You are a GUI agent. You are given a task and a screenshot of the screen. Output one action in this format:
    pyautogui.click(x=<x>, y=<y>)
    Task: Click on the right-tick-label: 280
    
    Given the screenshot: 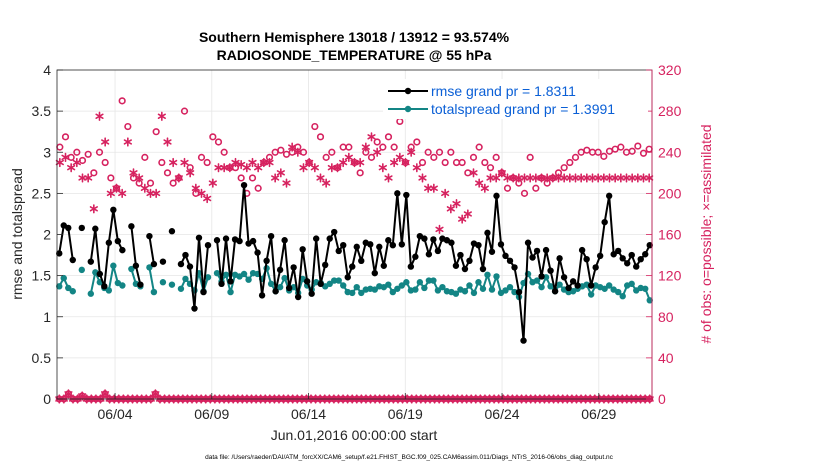 What is the action you would take?
    pyautogui.click(x=670, y=111)
    